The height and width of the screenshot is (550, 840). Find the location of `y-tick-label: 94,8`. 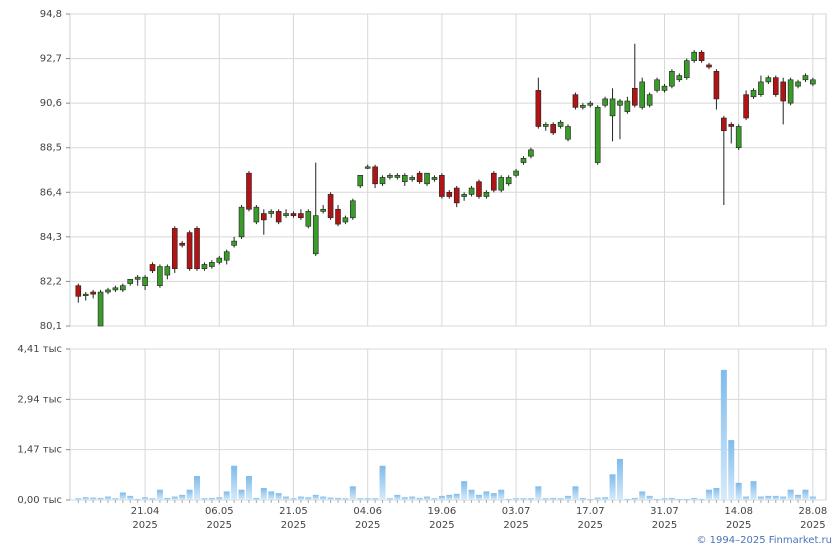

y-tick-label: 94,8 is located at coordinates (51, 14).